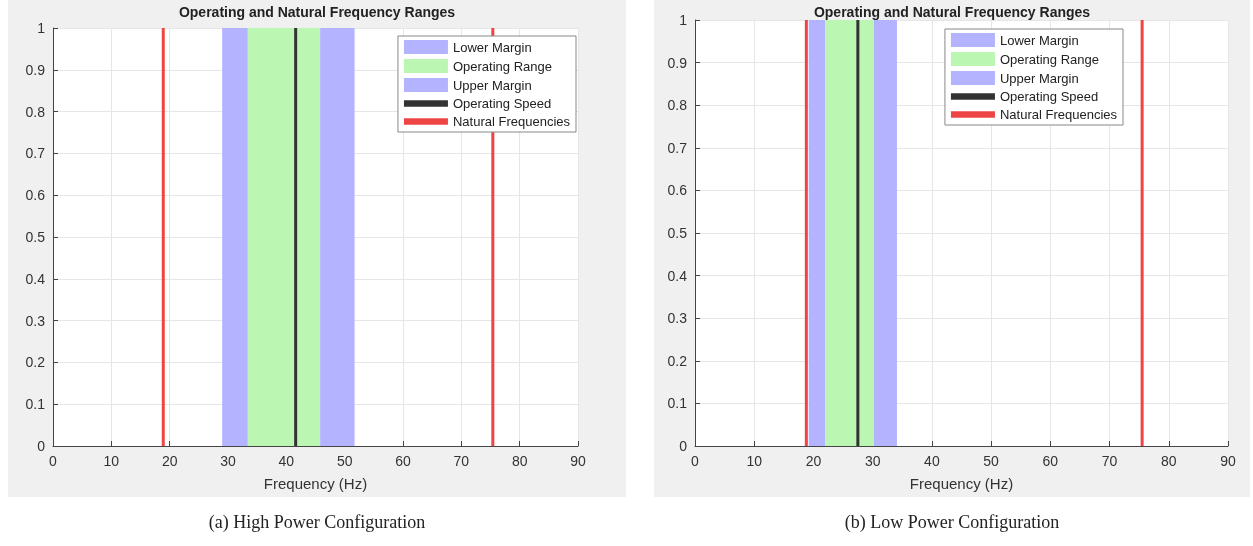 The width and height of the screenshot is (1253, 546). What do you see at coordinates (317, 522) in the screenshot?
I see `text: (a) High Power Configuration` at bounding box center [317, 522].